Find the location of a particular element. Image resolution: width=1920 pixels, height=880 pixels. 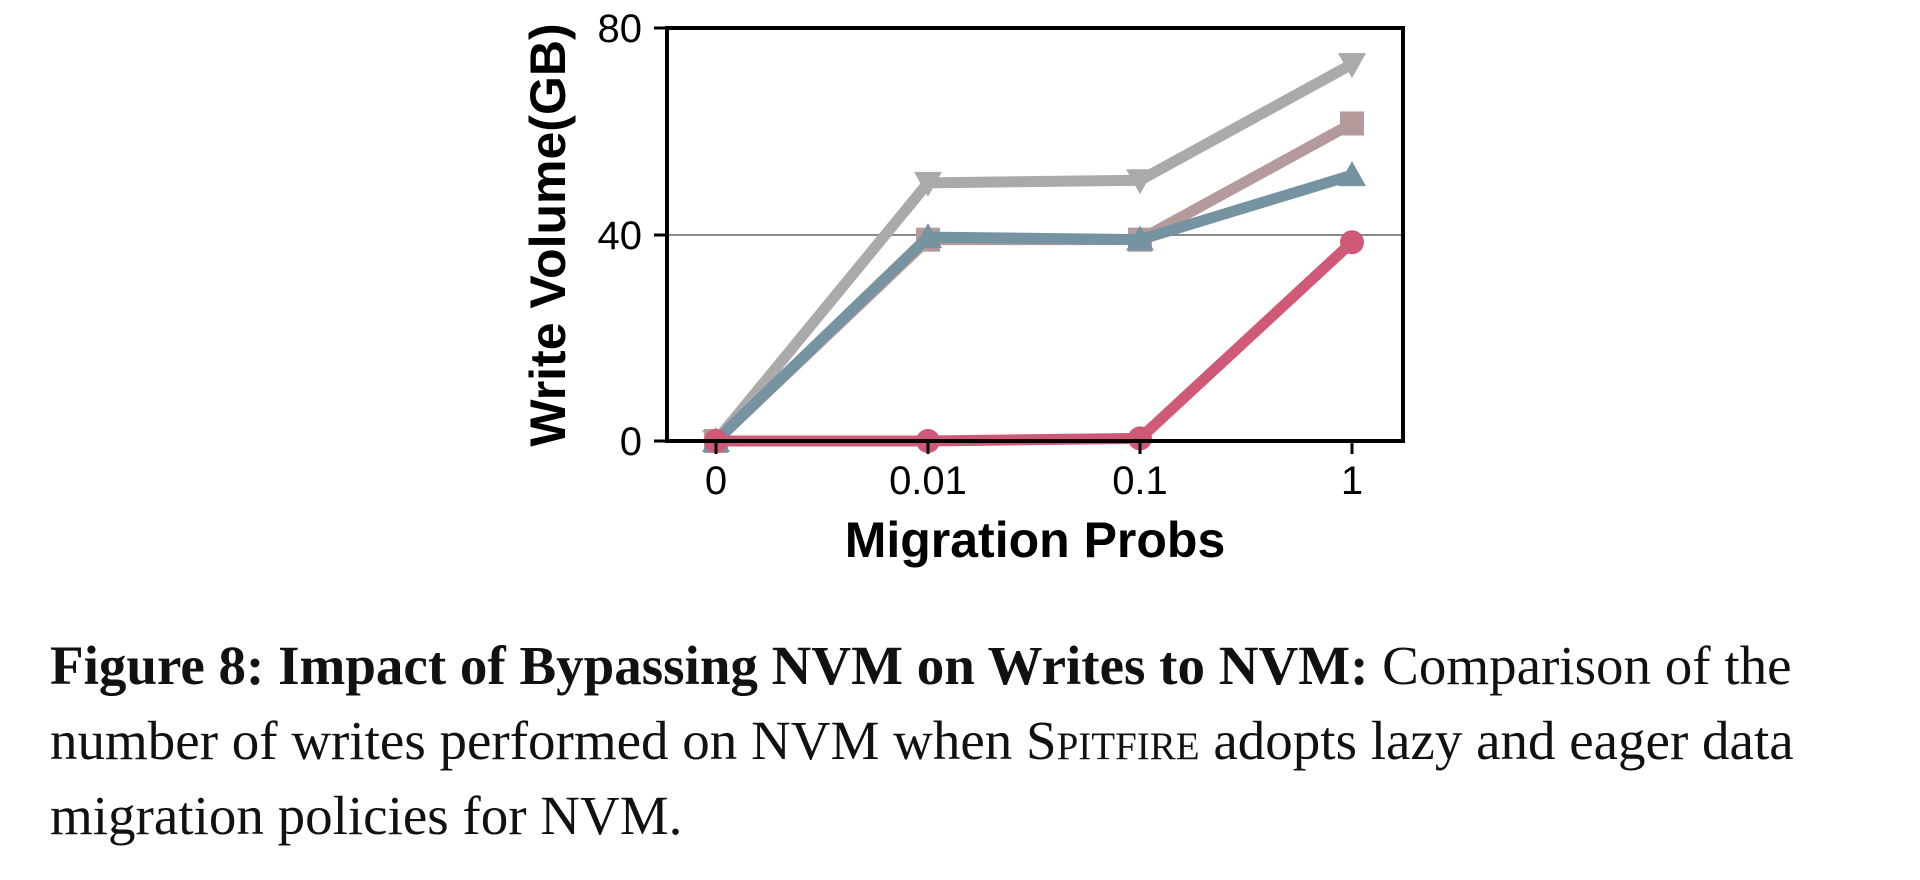

y-axis: 0 40 80 is located at coordinates (632, 235).